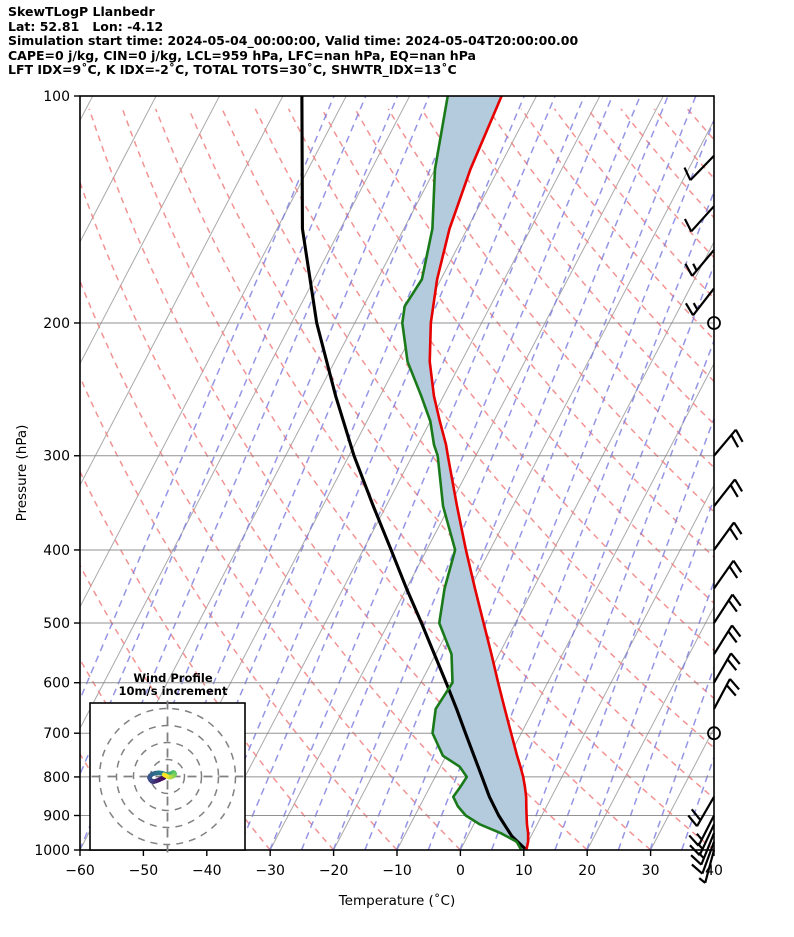  I want to click on pressure-tick-label: 200, so click(56, 324).